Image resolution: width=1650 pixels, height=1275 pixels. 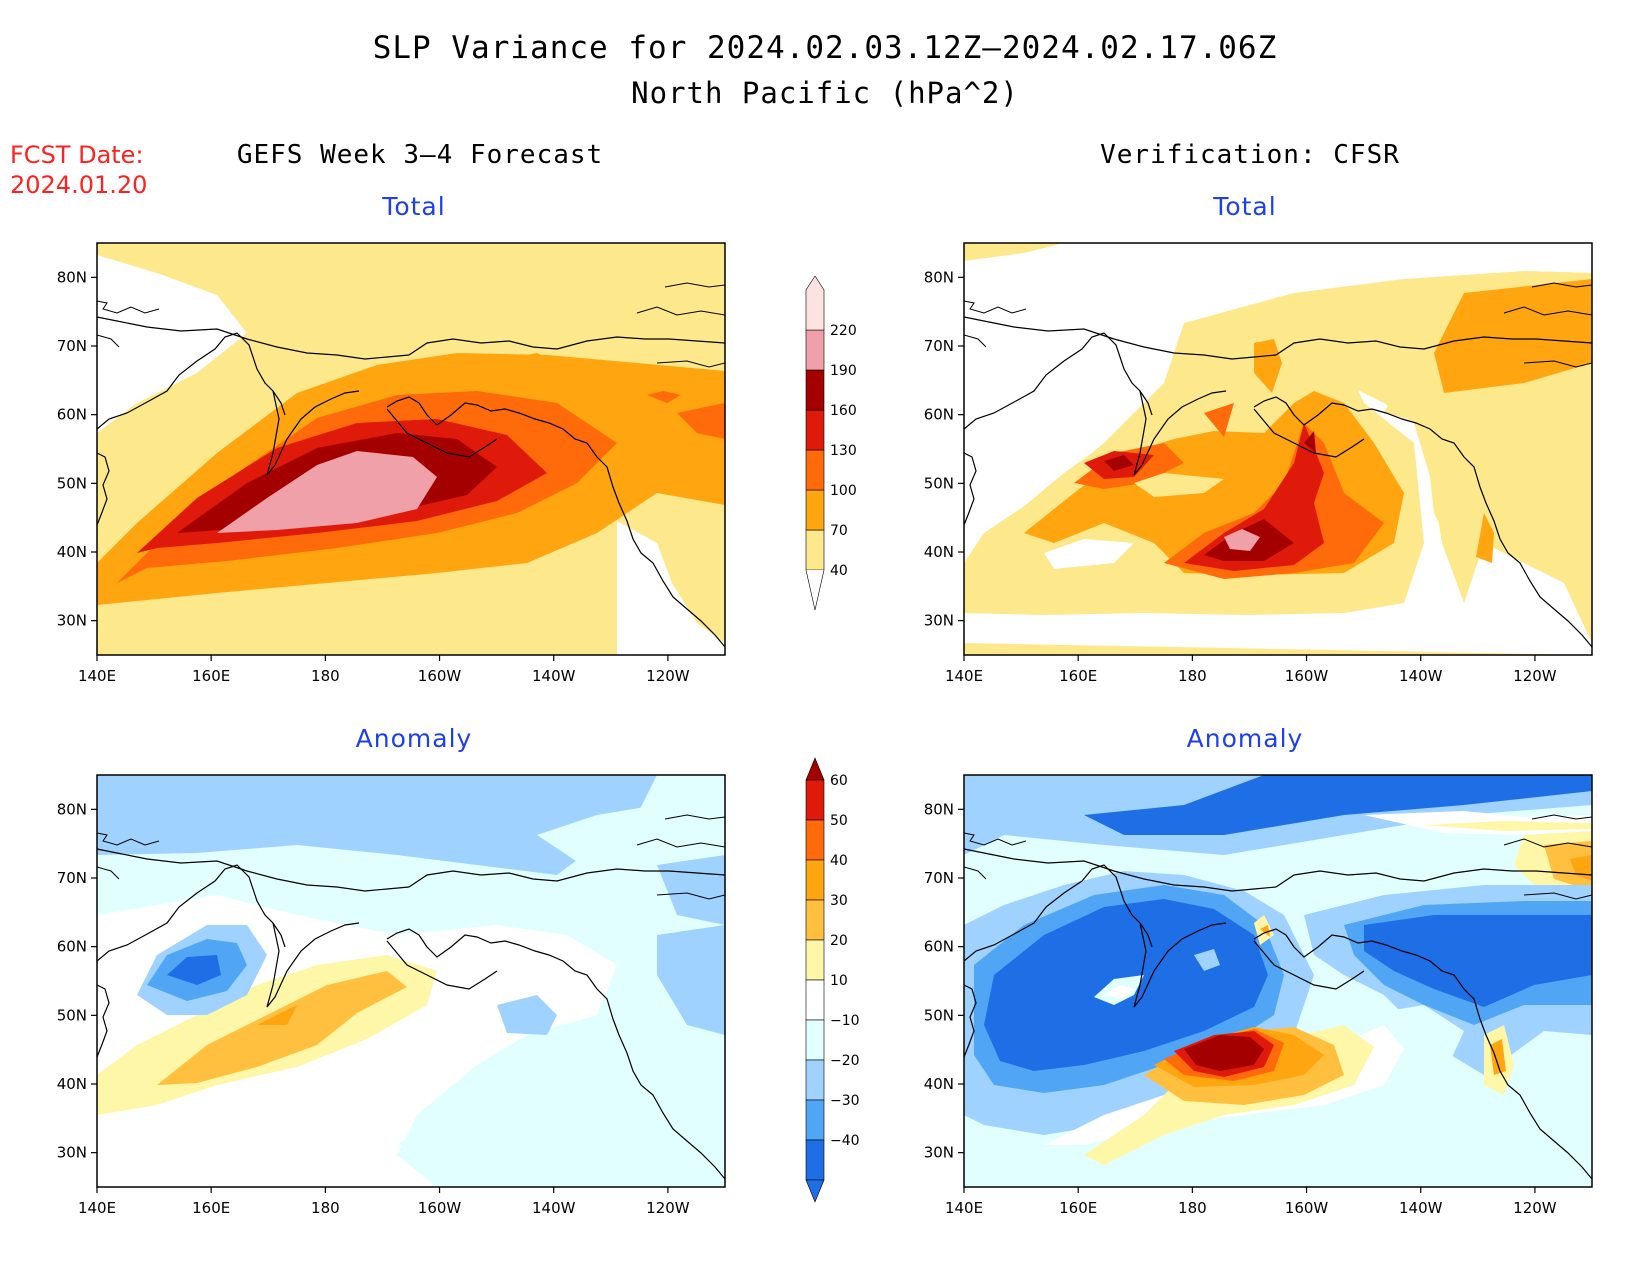 I want to click on colorbar-level-label: 160, so click(x=843, y=411).